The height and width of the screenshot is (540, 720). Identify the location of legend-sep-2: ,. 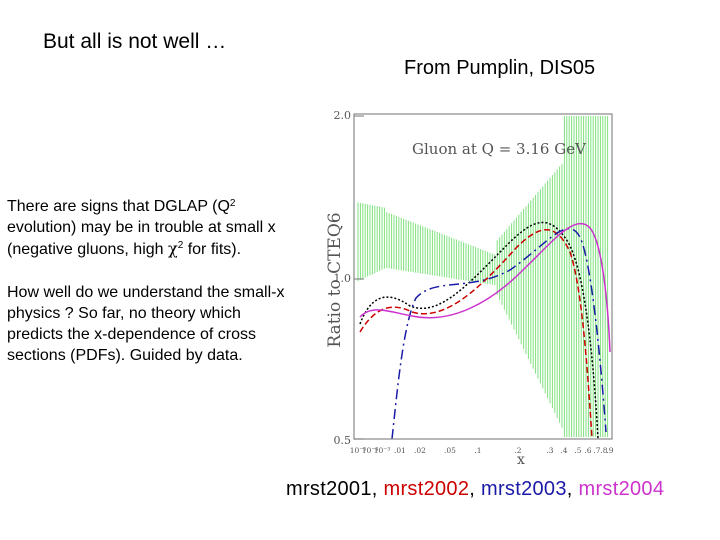
(475, 489).